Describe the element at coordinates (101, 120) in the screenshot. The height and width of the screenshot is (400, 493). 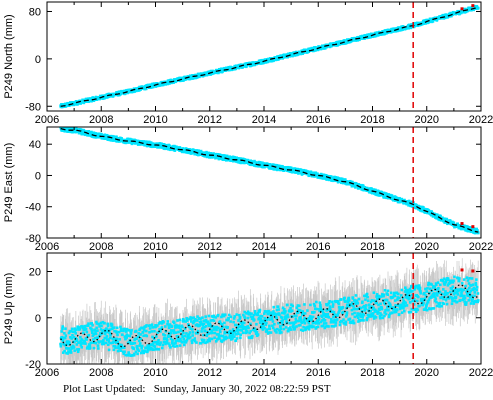
I see `x-tick-label: 2008` at that location.